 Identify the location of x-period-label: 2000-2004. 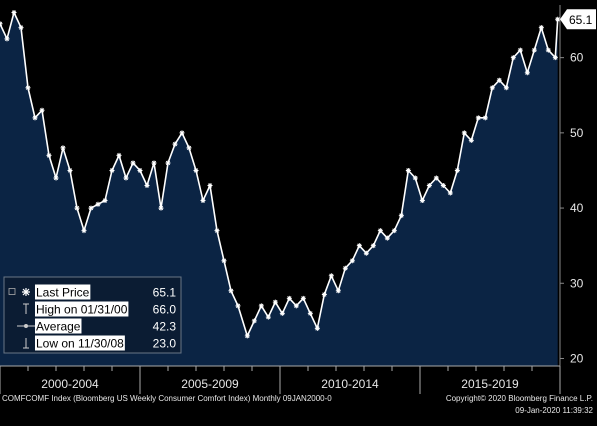
(70, 384).